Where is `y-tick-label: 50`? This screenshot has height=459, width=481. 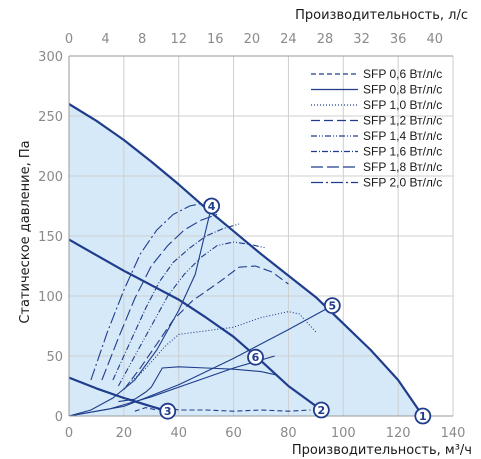
y-tick-label: 50 is located at coordinates (54, 357).